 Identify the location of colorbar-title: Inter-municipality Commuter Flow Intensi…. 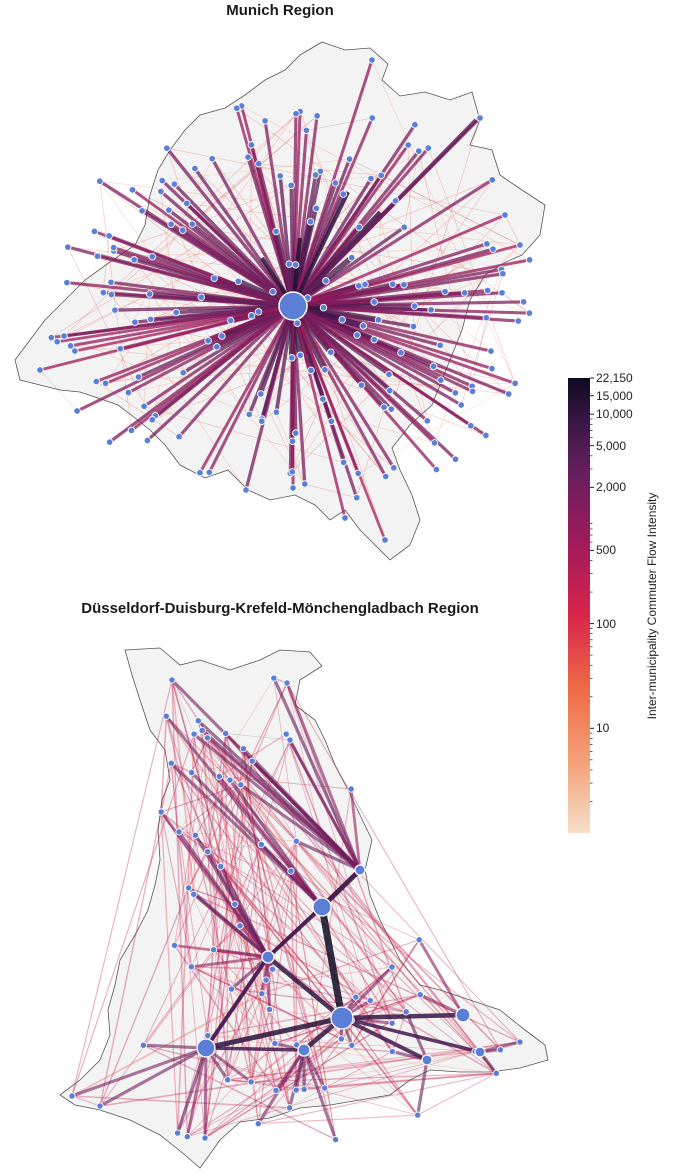
(652, 606).